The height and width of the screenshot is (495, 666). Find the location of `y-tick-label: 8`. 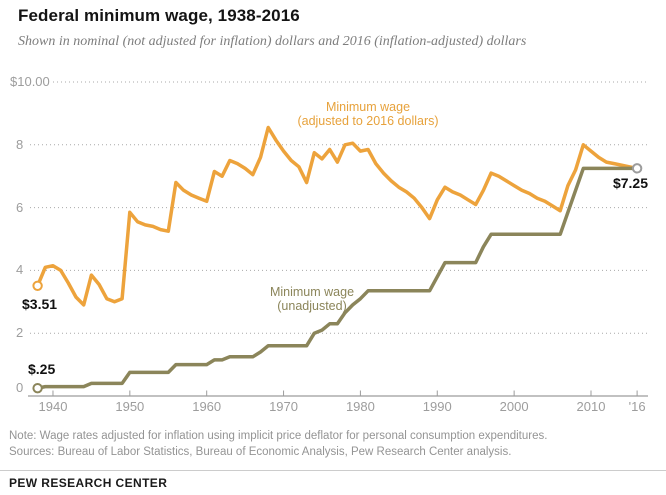

y-tick-label: 8 is located at coordinates (20, 144).